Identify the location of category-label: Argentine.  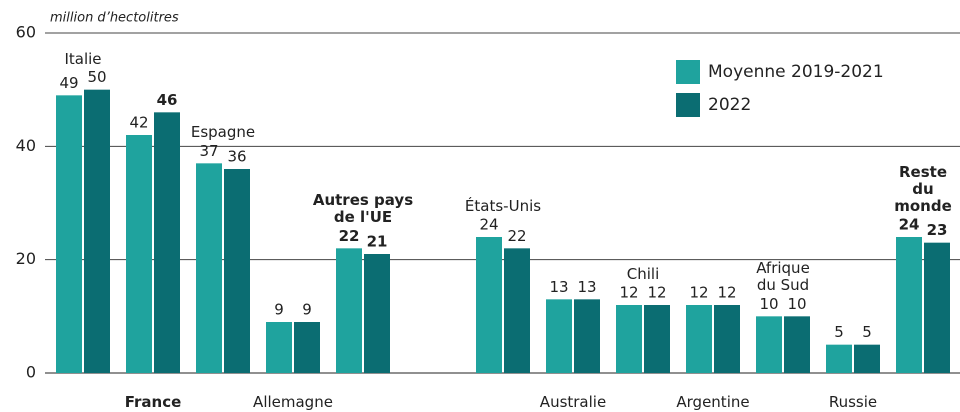
(713, 402).